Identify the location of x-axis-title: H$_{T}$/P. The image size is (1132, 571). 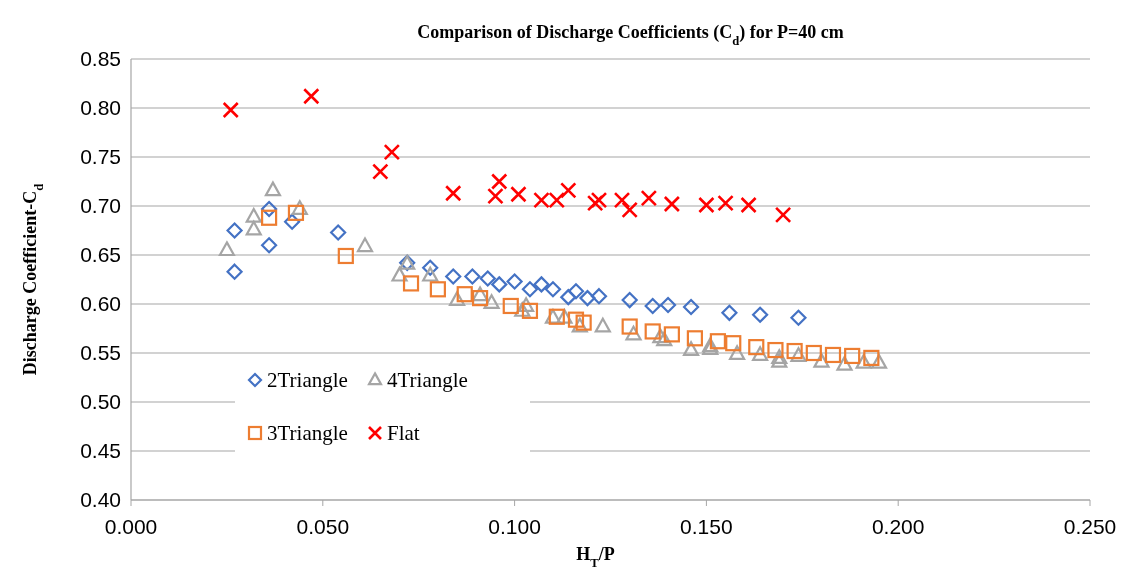
(595, 557).